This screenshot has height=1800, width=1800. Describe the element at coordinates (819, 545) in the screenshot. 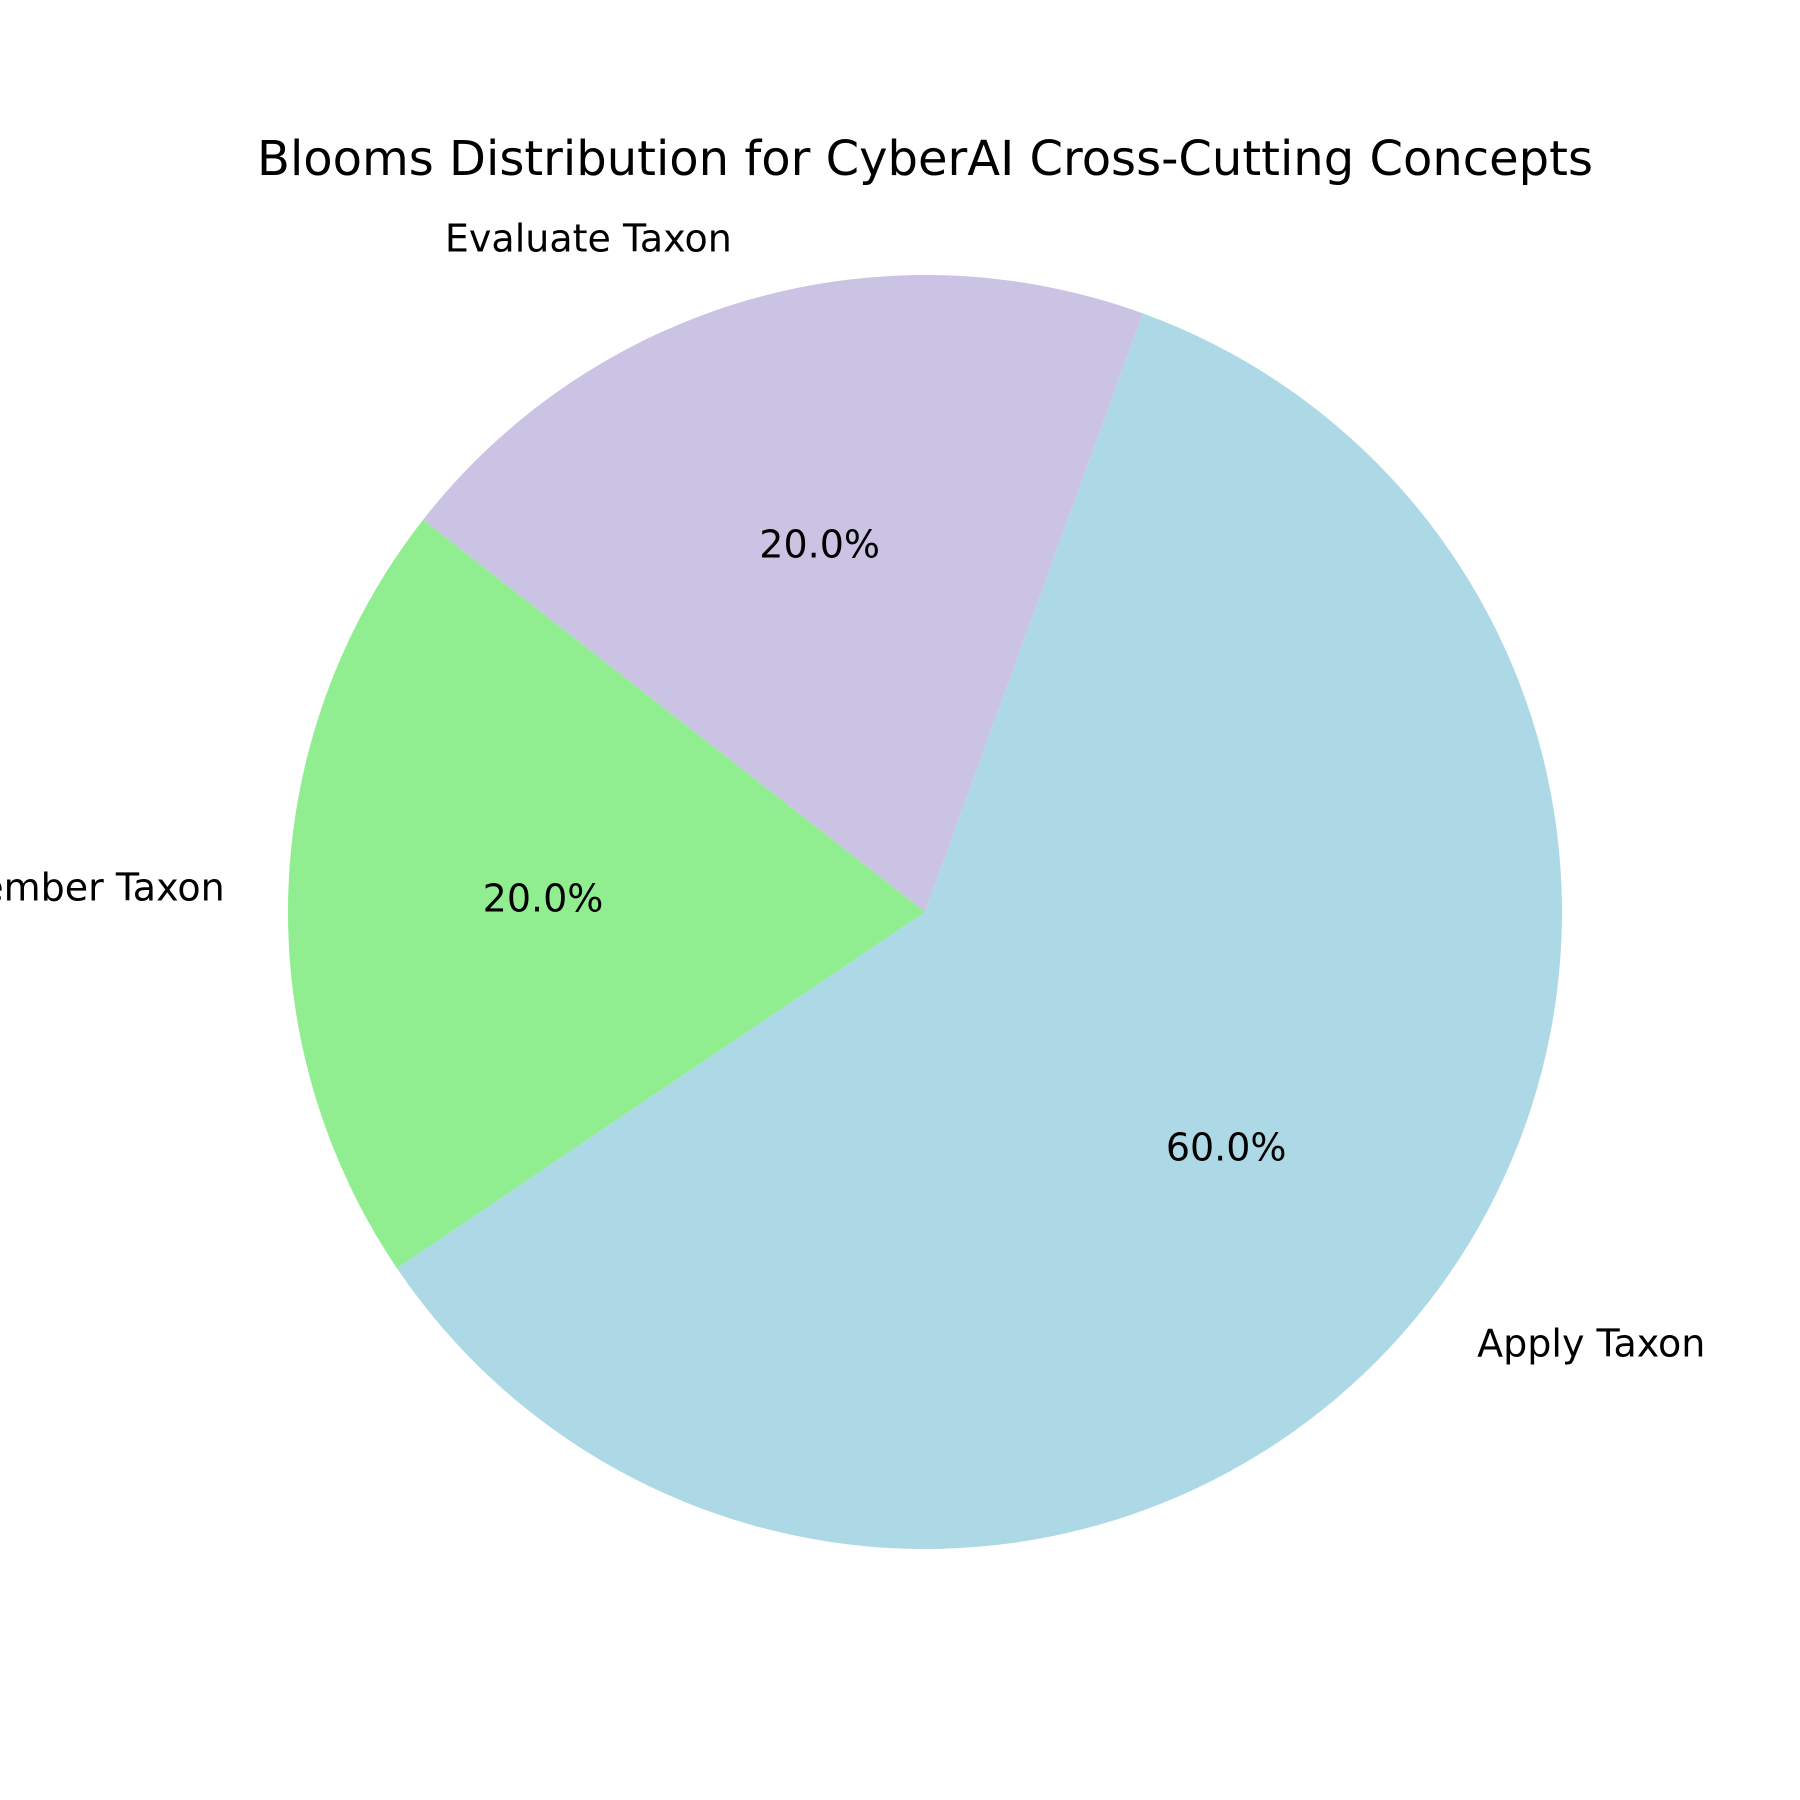

I see `pie-pct-label-evaluate-taxon: 20.0%` at that location.